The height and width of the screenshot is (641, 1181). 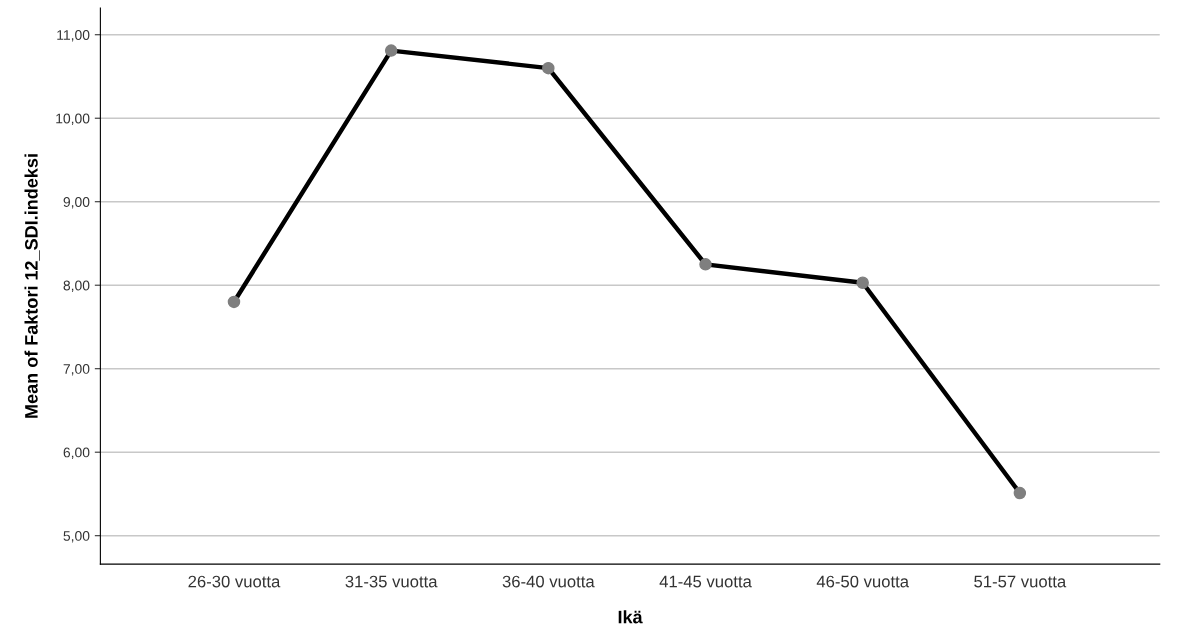 I want to click on y-tick-label: 6,00, so click(x=76, y=453).